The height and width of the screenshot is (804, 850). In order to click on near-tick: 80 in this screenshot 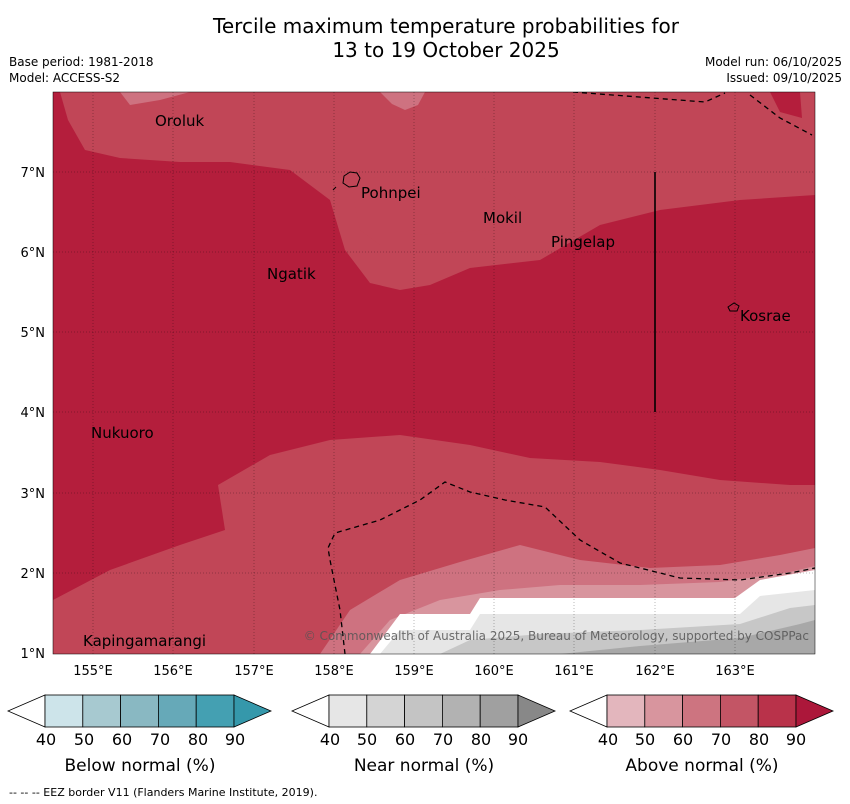, I will do `click(481, 739)`.